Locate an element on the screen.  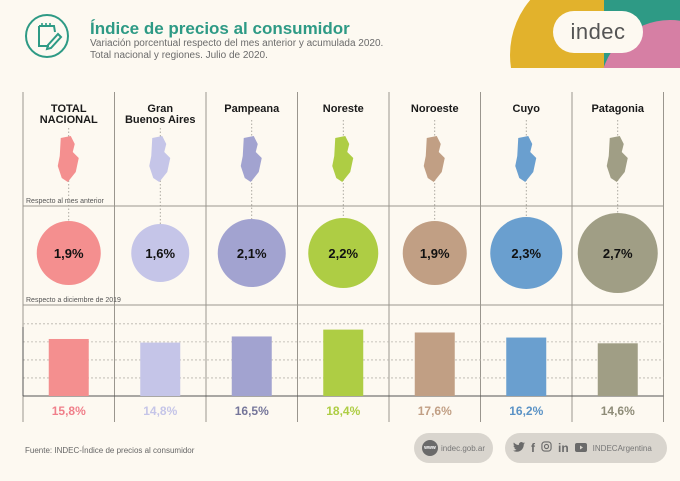
facebook-icon: f is located at coordinates (533, 448).